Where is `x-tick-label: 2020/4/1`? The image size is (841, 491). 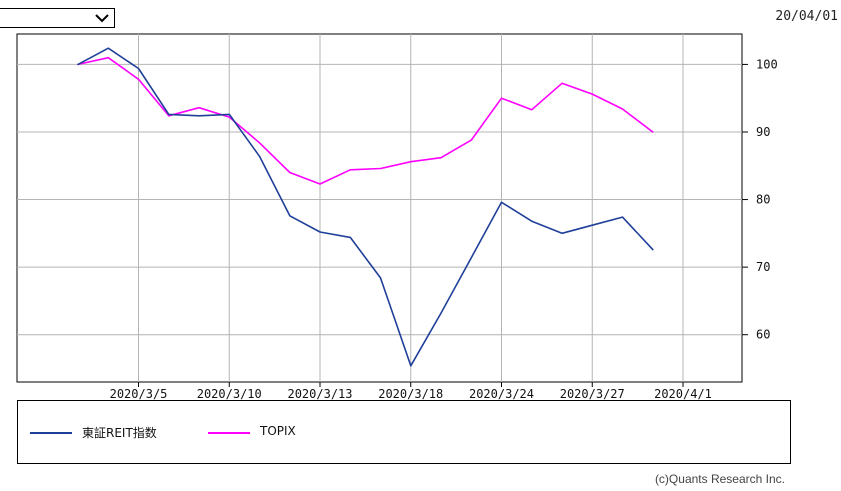 x-tick-label: 2020/4/1 is located at coordinates (683, 393).